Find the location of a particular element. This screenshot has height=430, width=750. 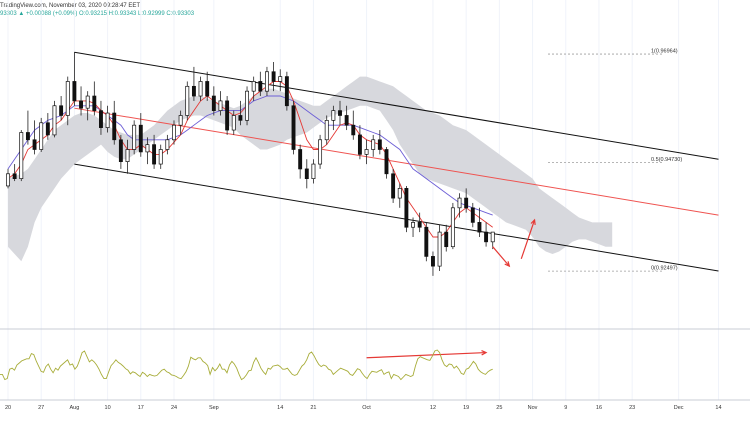

x-tick-label: Sep is located at coordinates (214, 408).